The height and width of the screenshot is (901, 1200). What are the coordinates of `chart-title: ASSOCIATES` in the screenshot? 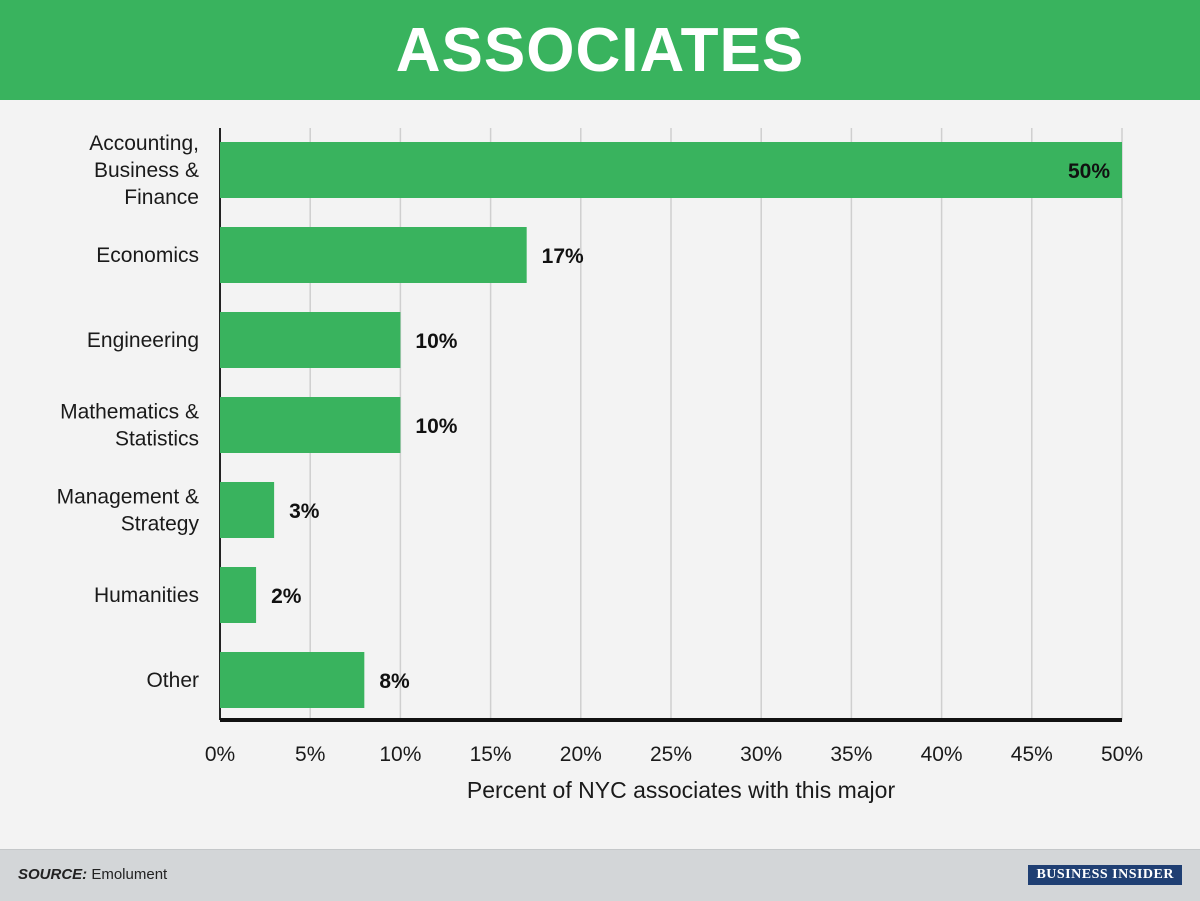 It's located at (600, 50).